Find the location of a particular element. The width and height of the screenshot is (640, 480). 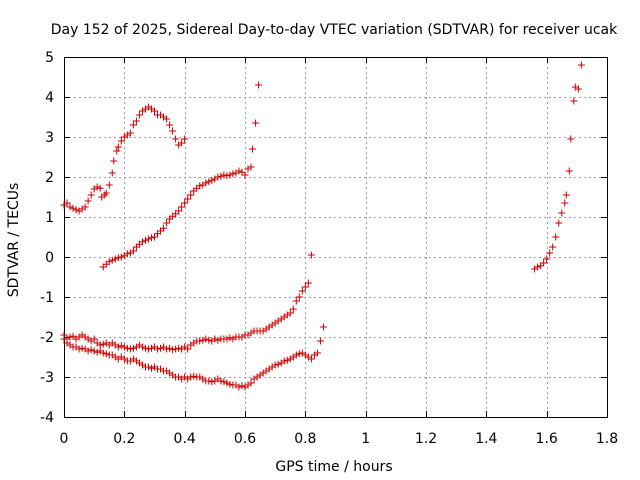

x-tick-label: 0.6 is located at coordinates (245, 439).